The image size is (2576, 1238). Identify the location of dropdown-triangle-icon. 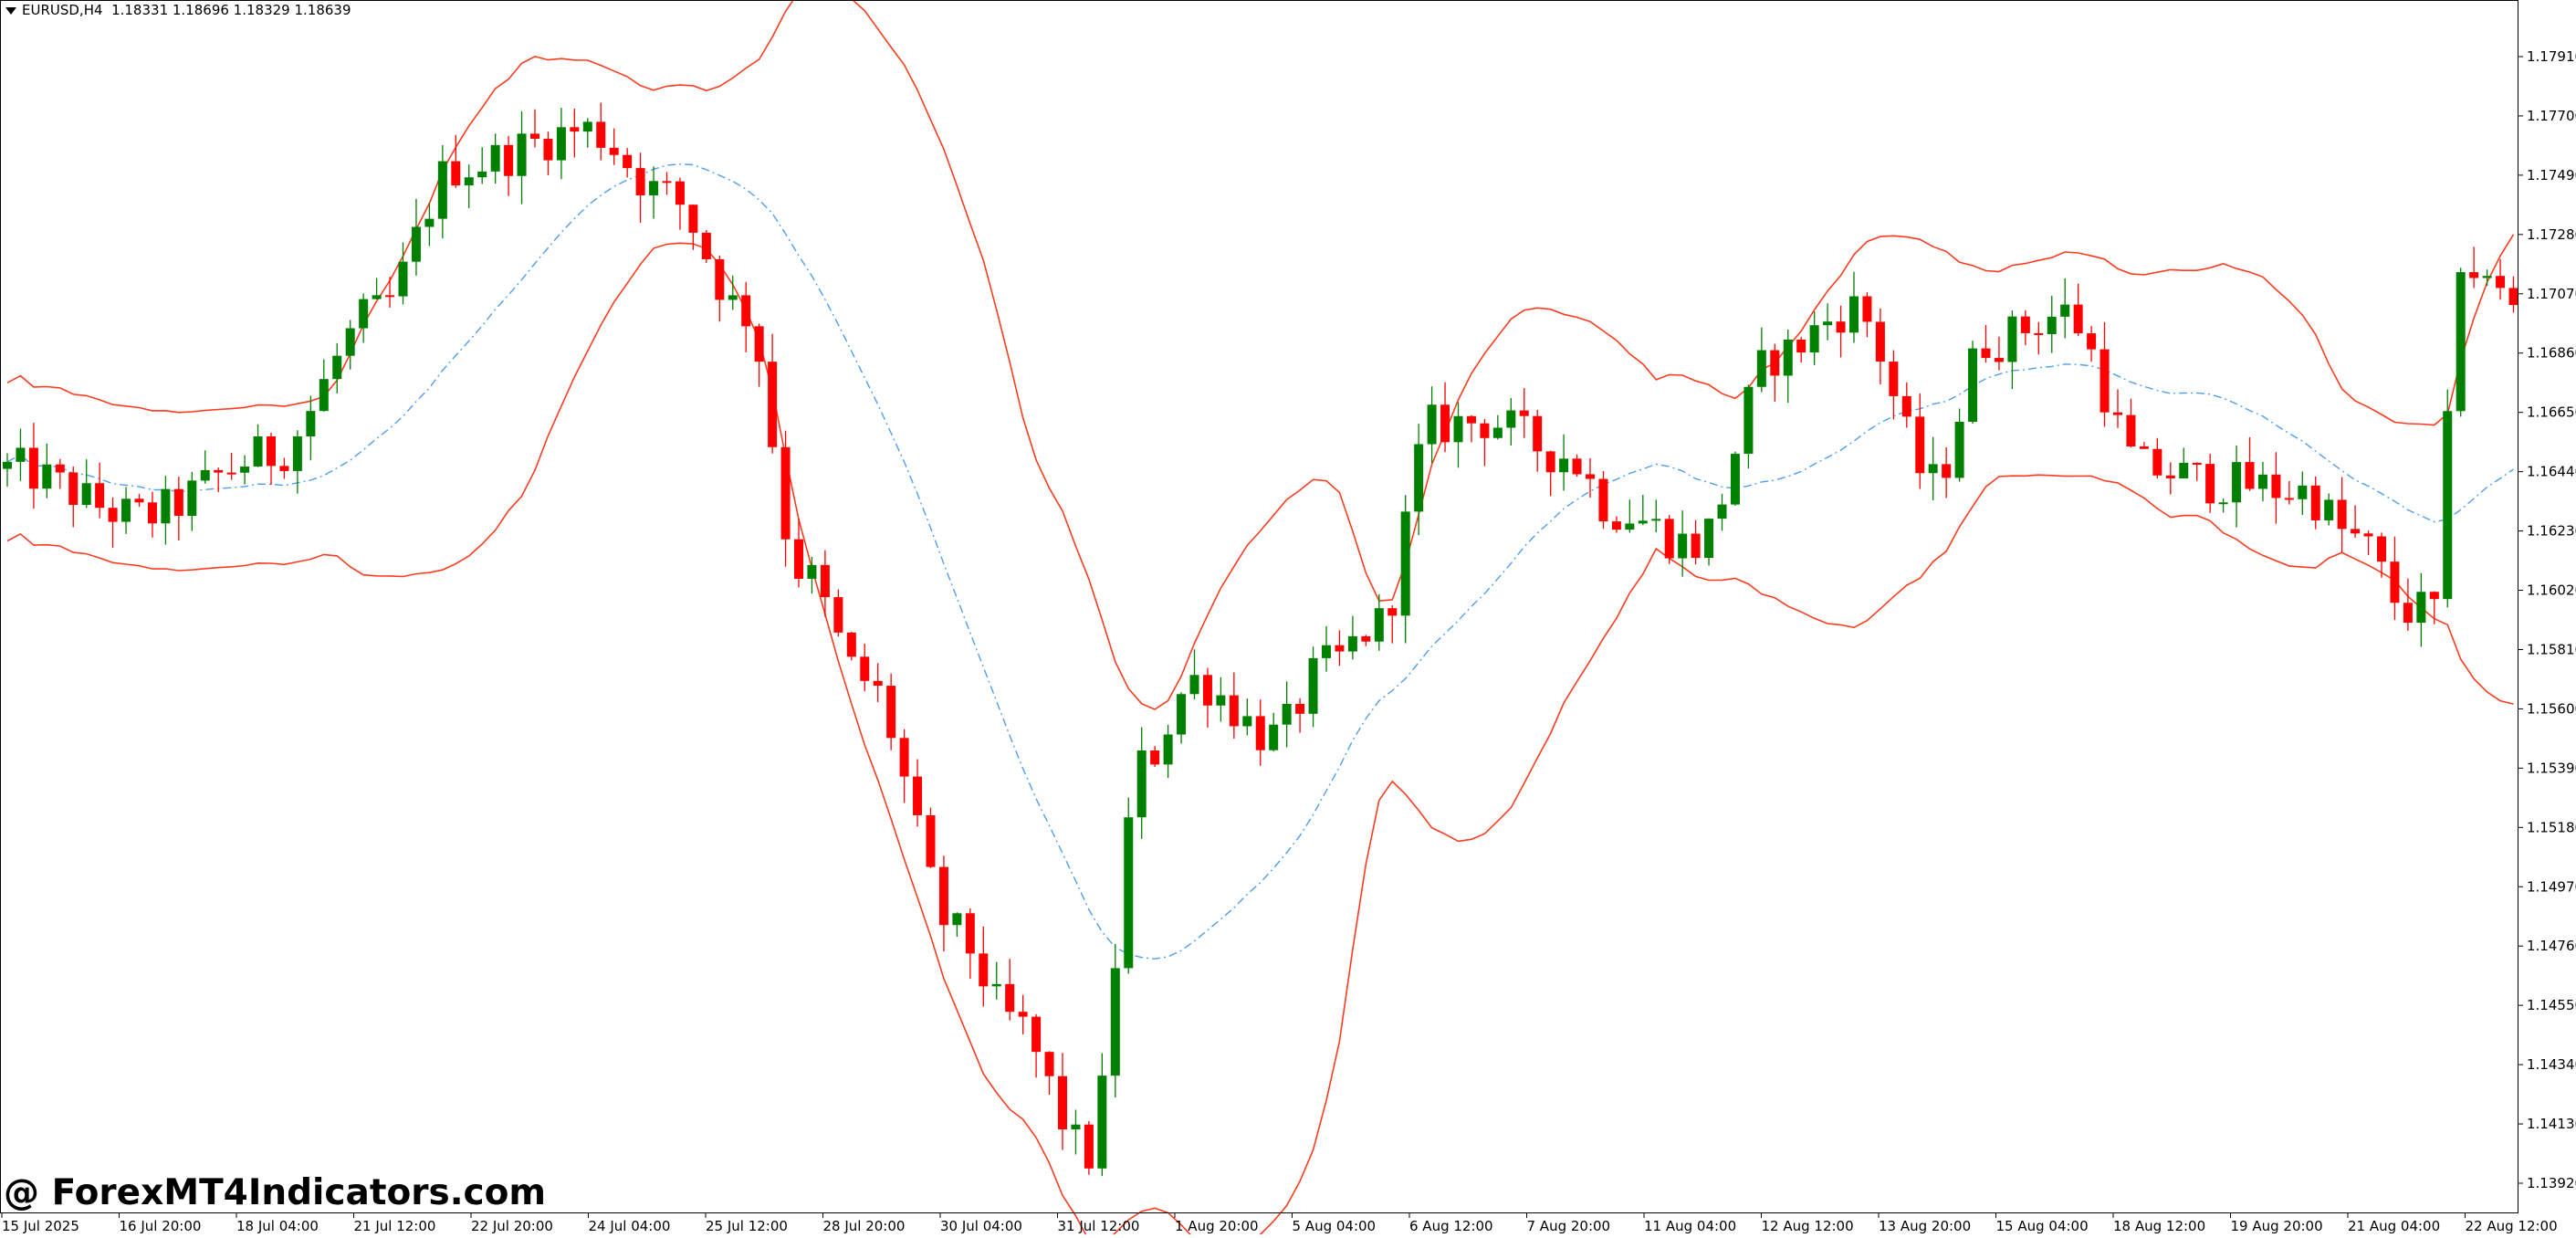
(10, 11).